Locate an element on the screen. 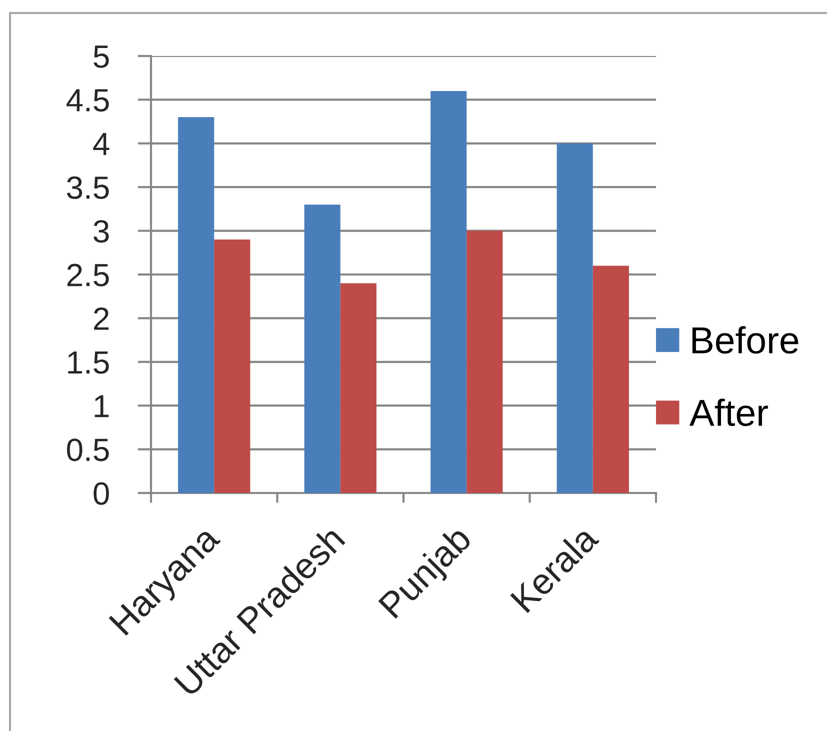 The image size is (827, 731). y-tick-label: 4.5 is located at coordinates (87, 100).